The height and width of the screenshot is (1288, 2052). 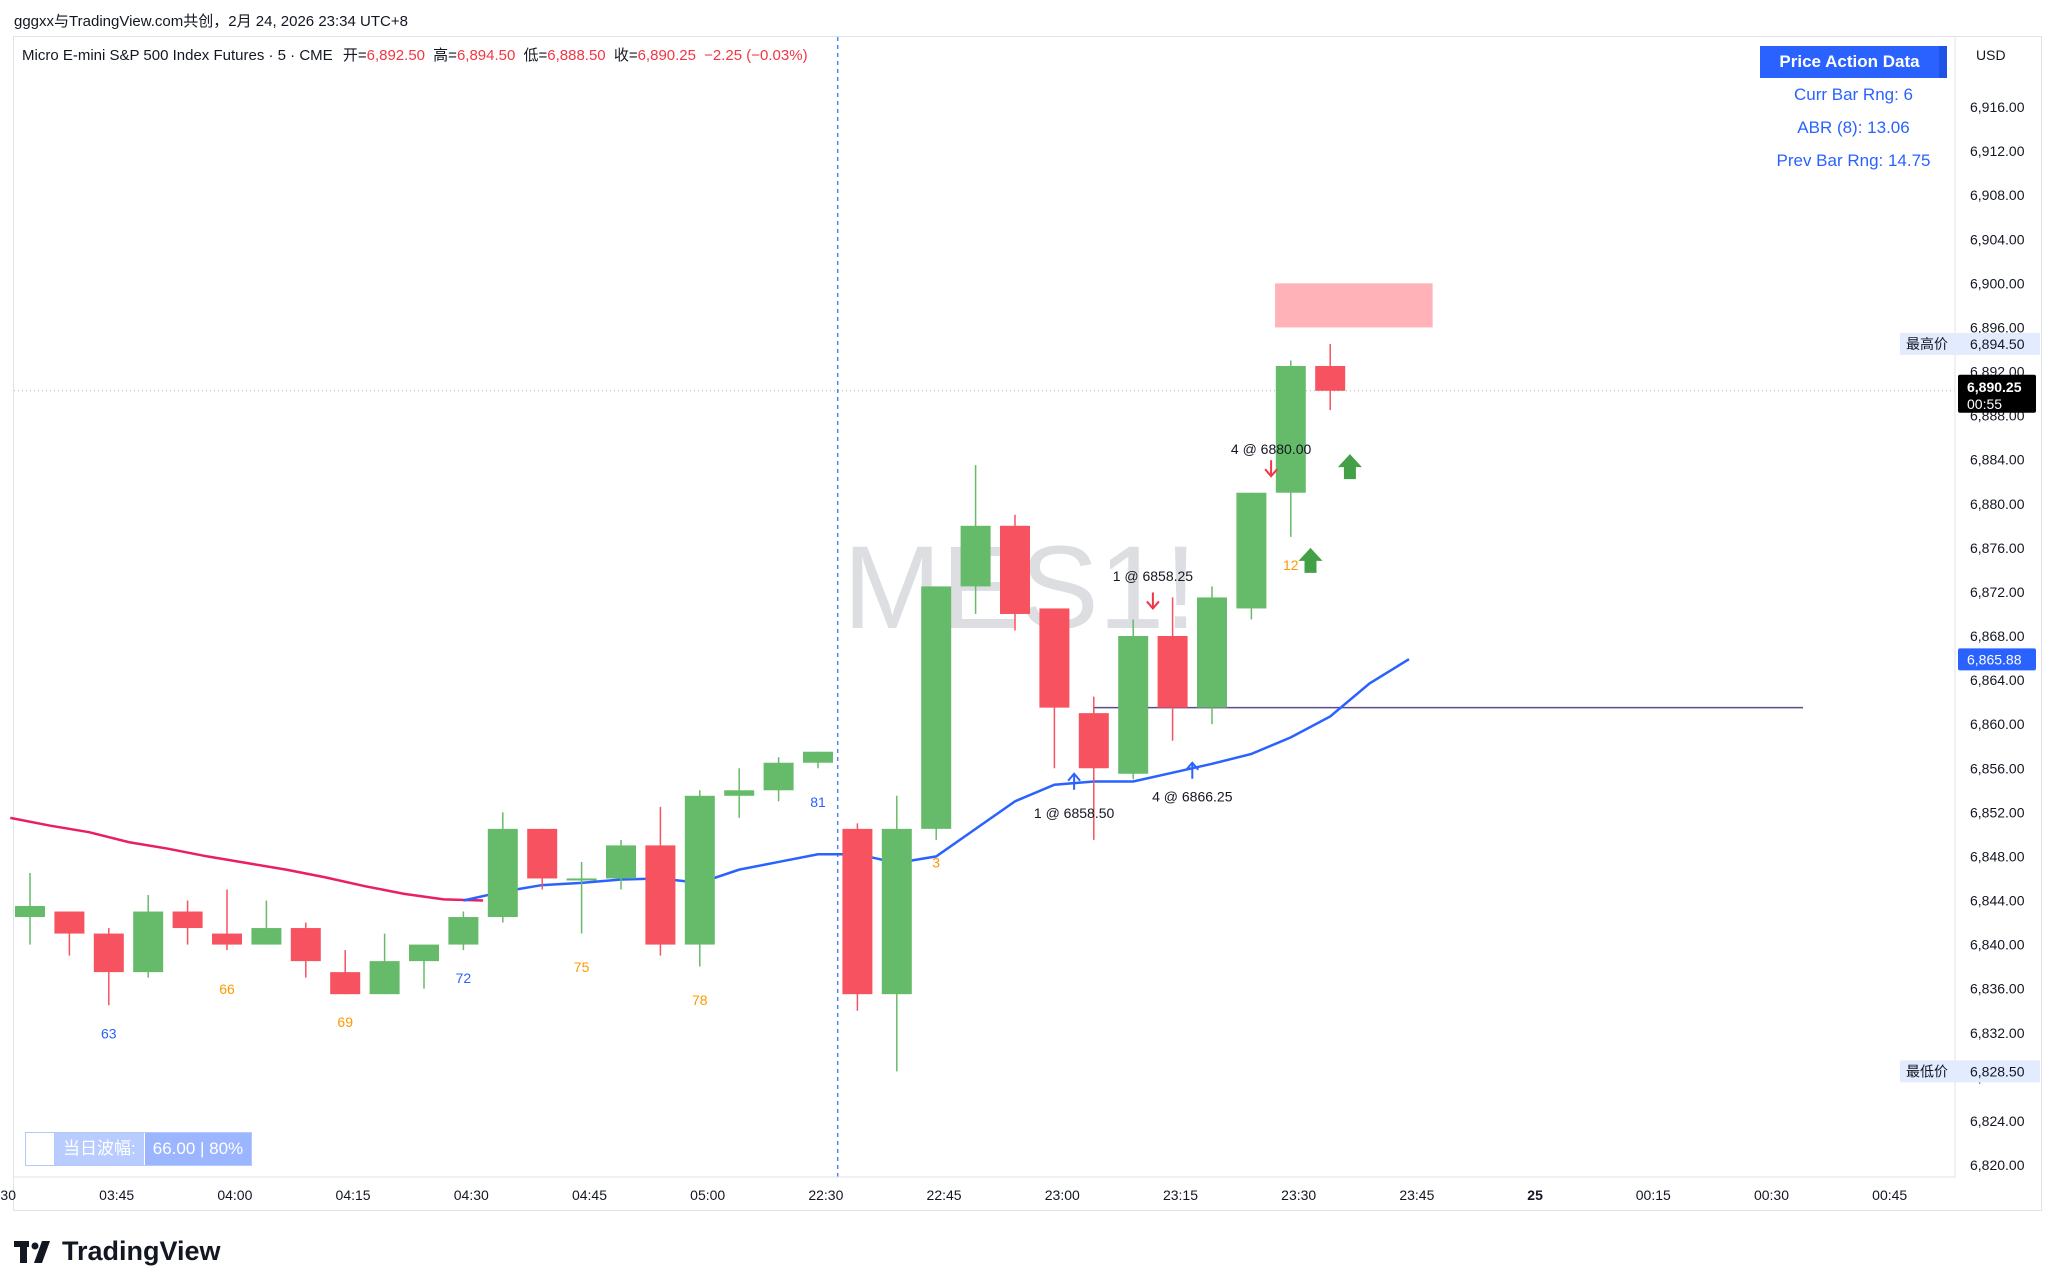 What do you see at coordinates (354, 55) in the screenshot?
I see `open-label: 开=` at bounding box center [354, 55].